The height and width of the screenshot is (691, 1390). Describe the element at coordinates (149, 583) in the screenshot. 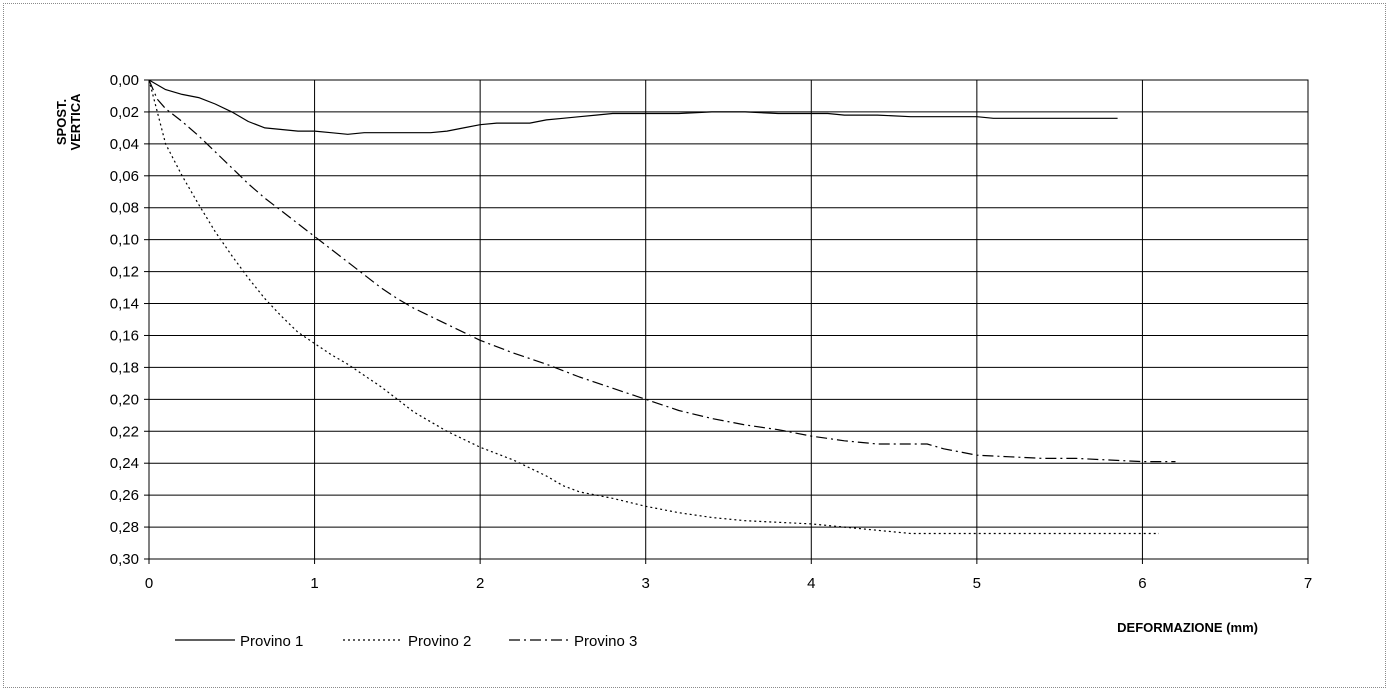

I see `x-tick-label: 0` at that location.